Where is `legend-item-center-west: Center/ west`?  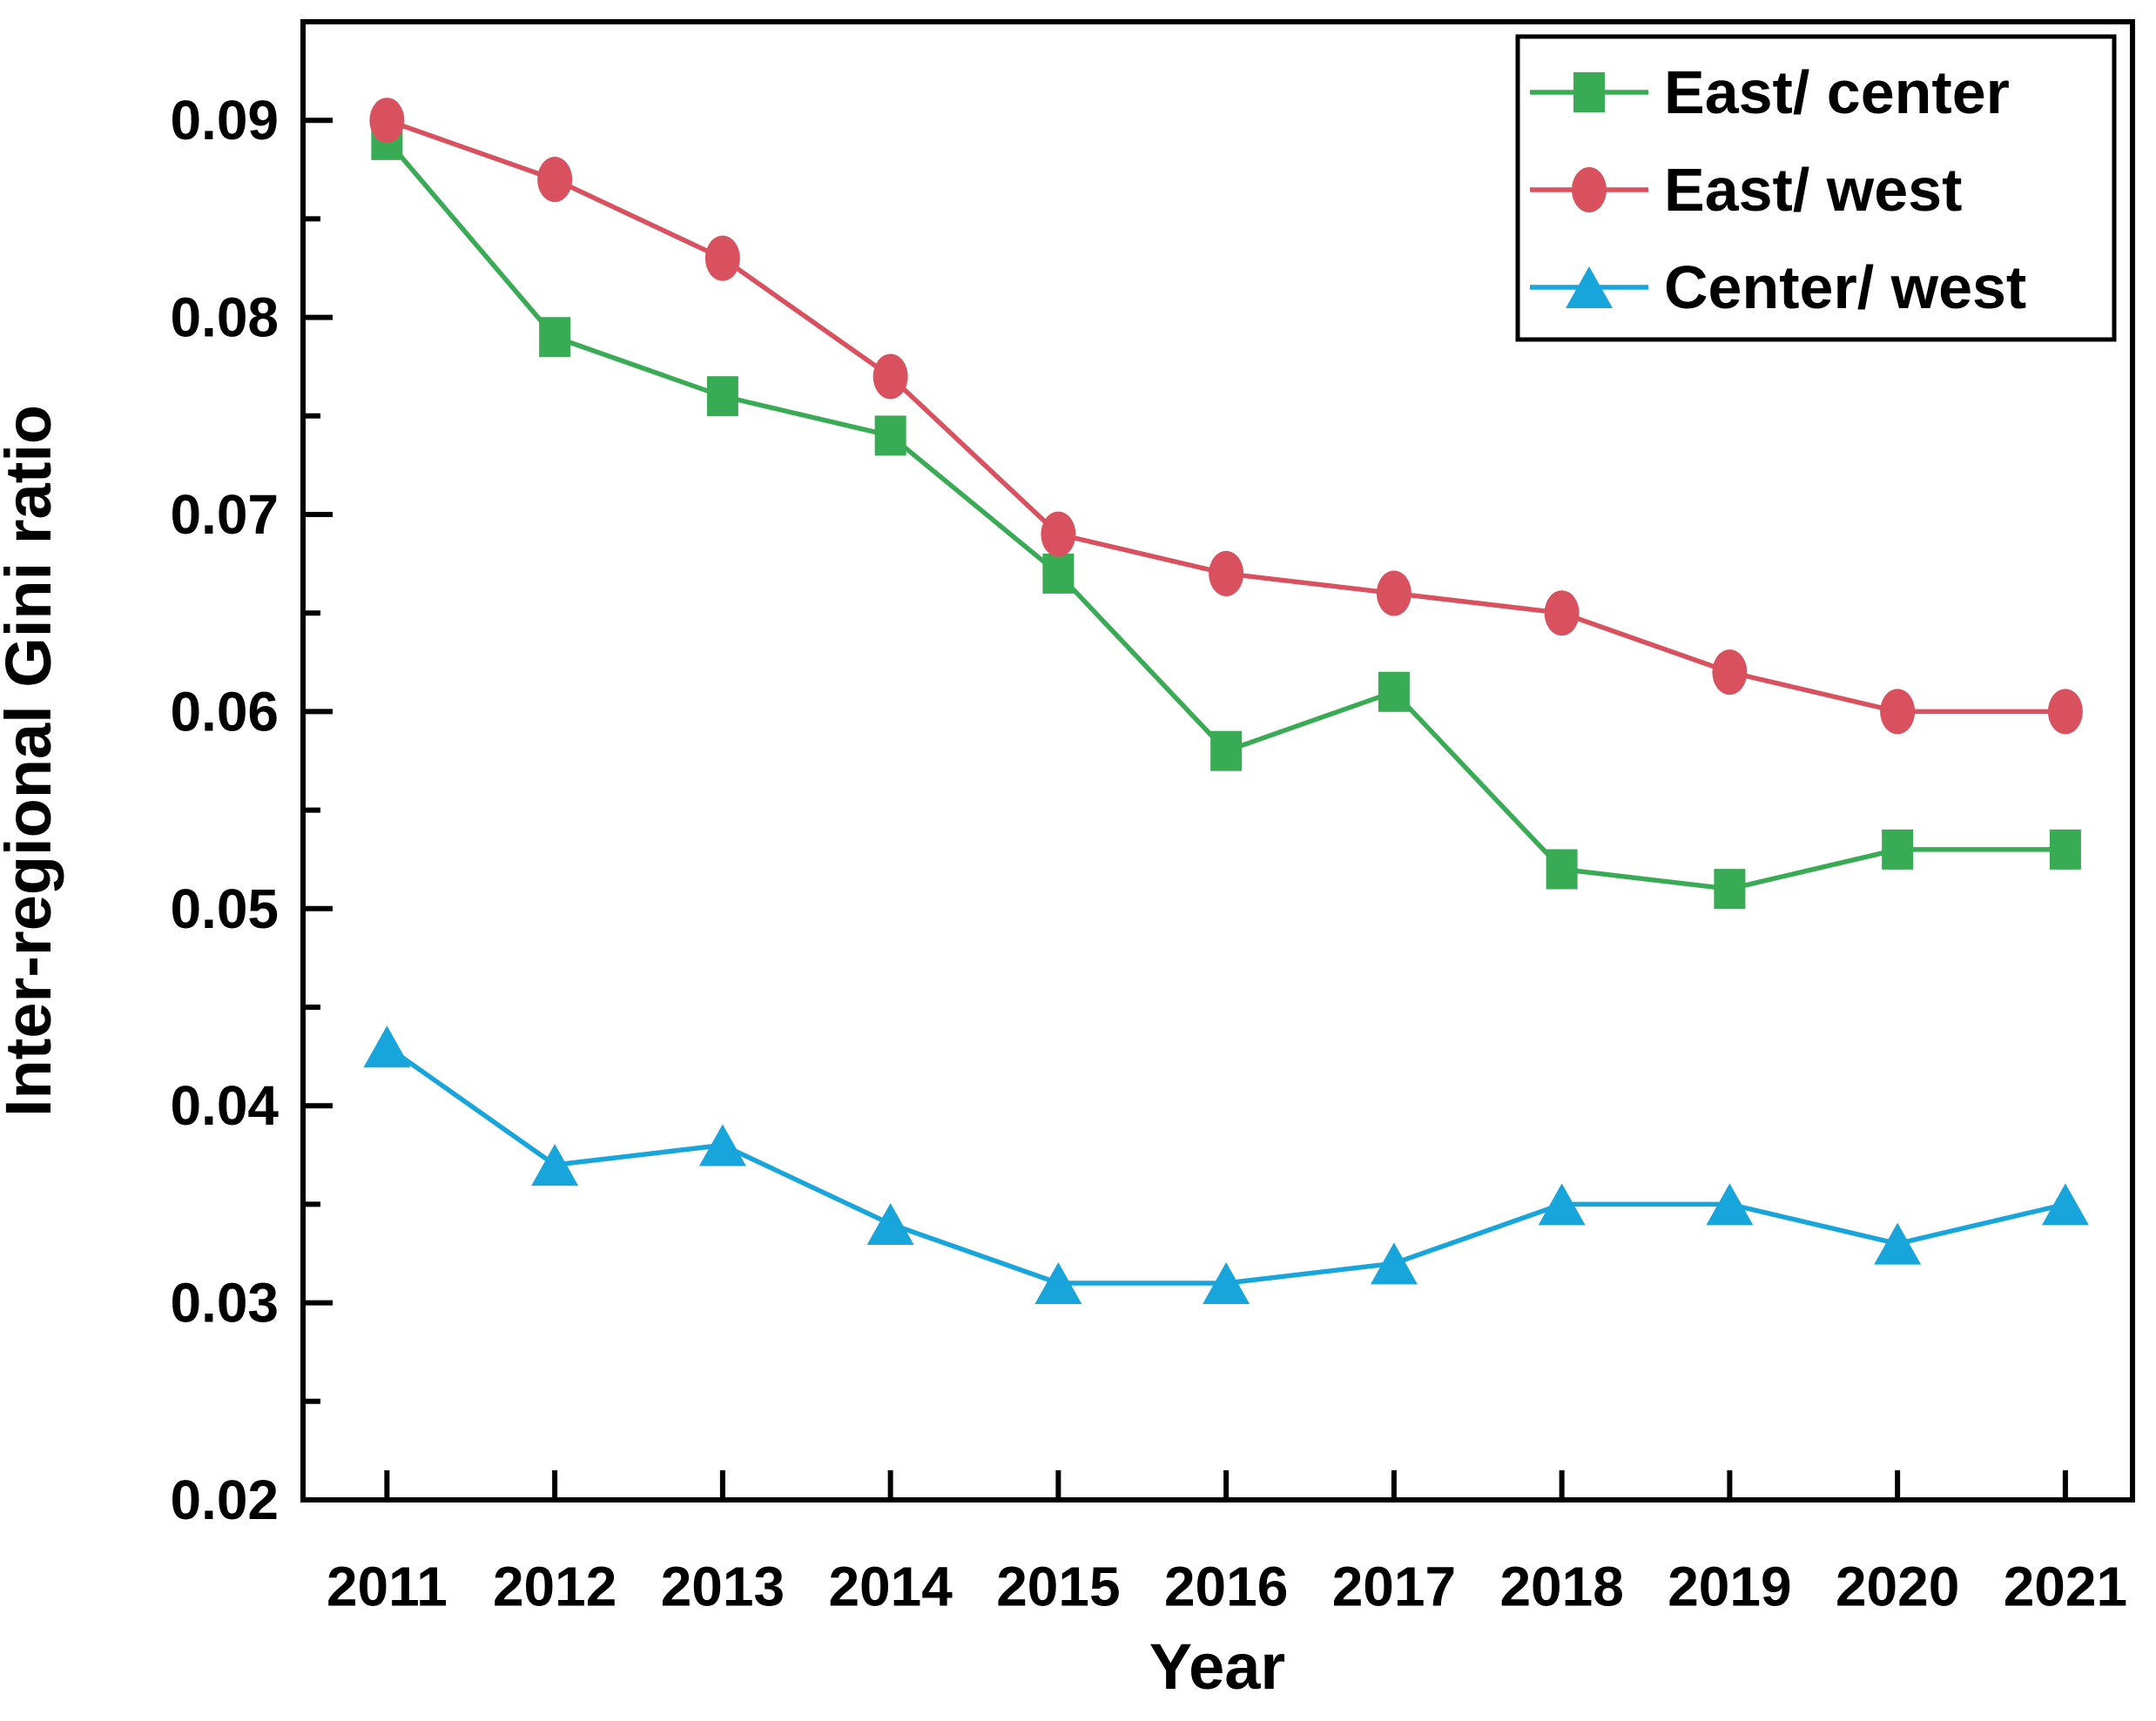 legend-item-center-west: Center/ west is located at coordinates (1778, 287).